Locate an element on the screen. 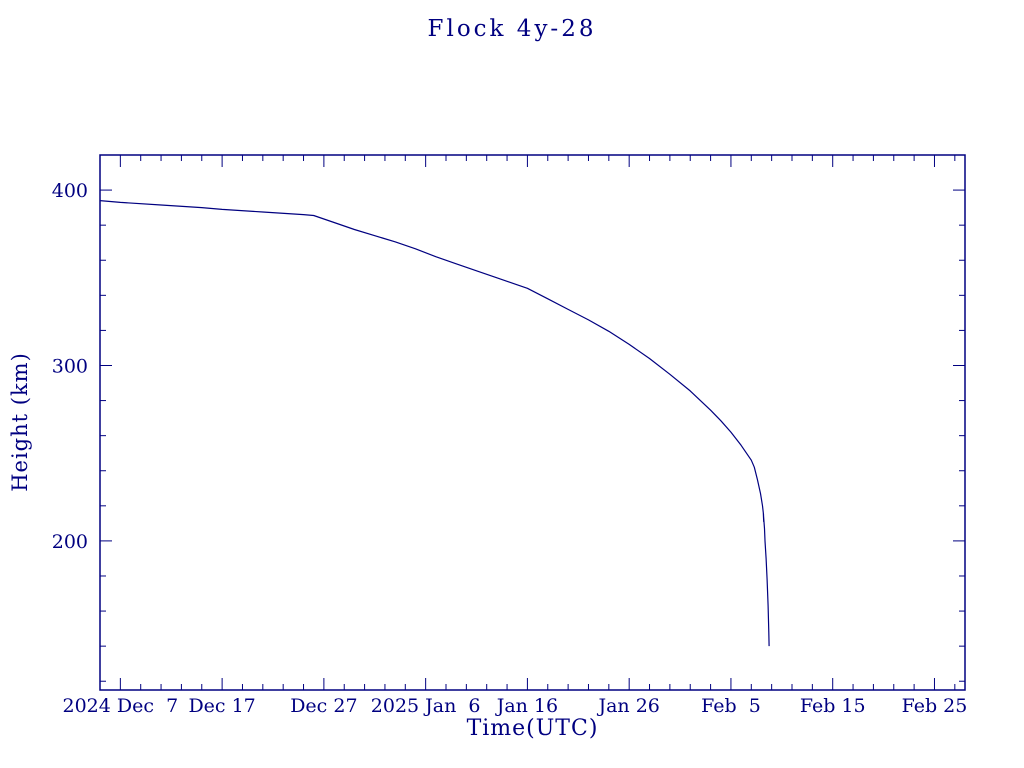 This screenshot has width=1024, height=768. x-tick-label: 2024 Dec 7 is located at coordinates (121, 706).